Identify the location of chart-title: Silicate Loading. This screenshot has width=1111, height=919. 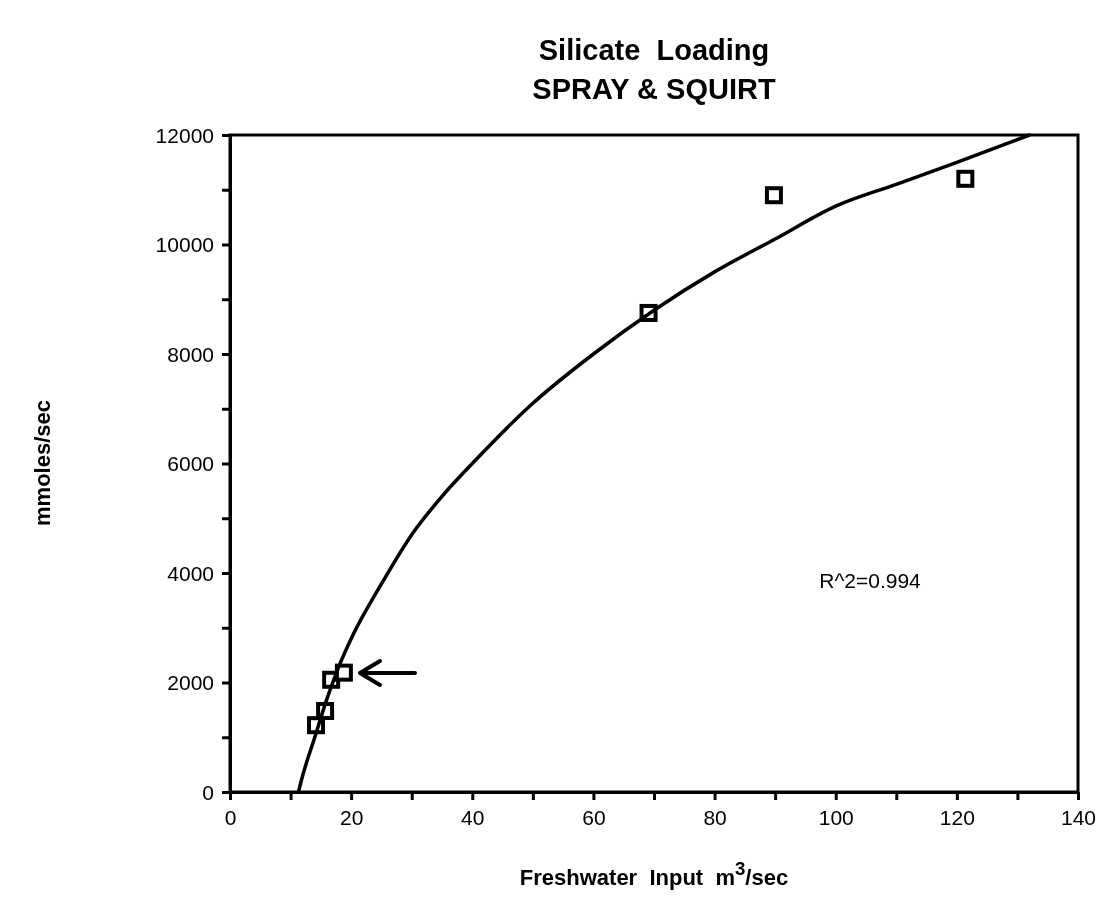
(654, 50).